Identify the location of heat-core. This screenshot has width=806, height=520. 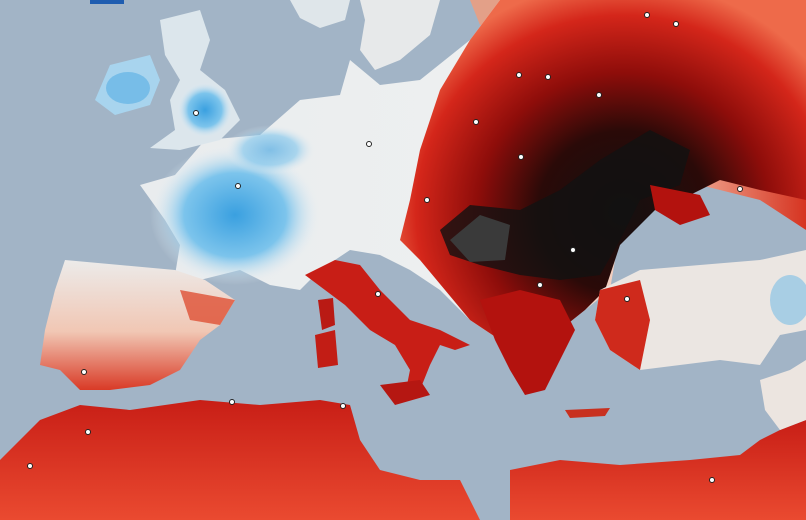
(480, 238).